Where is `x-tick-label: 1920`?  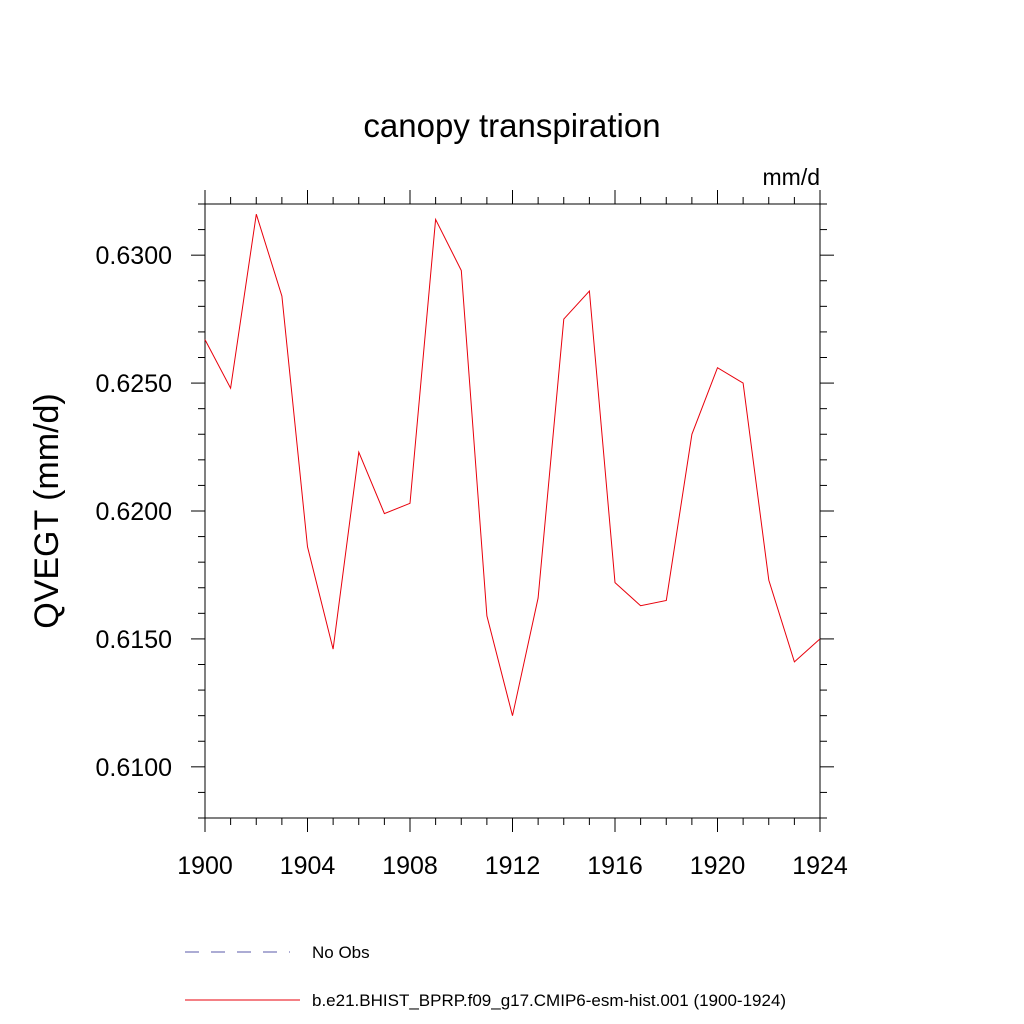
x-tick-label: 1920 is located at coordinates (718, 866).